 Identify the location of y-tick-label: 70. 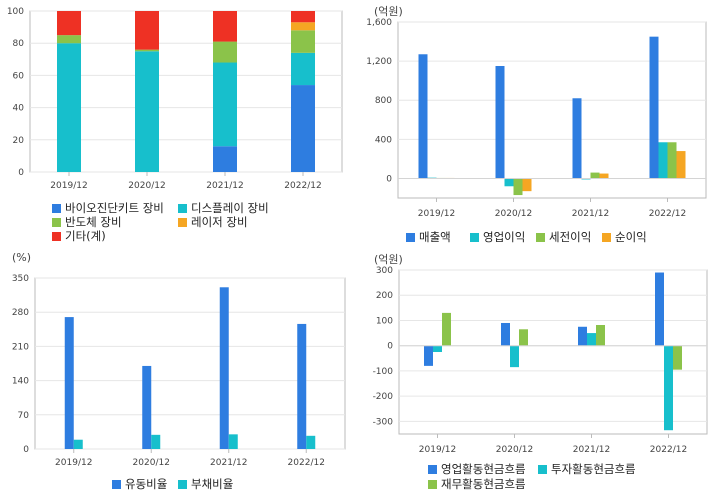
(24, 416).